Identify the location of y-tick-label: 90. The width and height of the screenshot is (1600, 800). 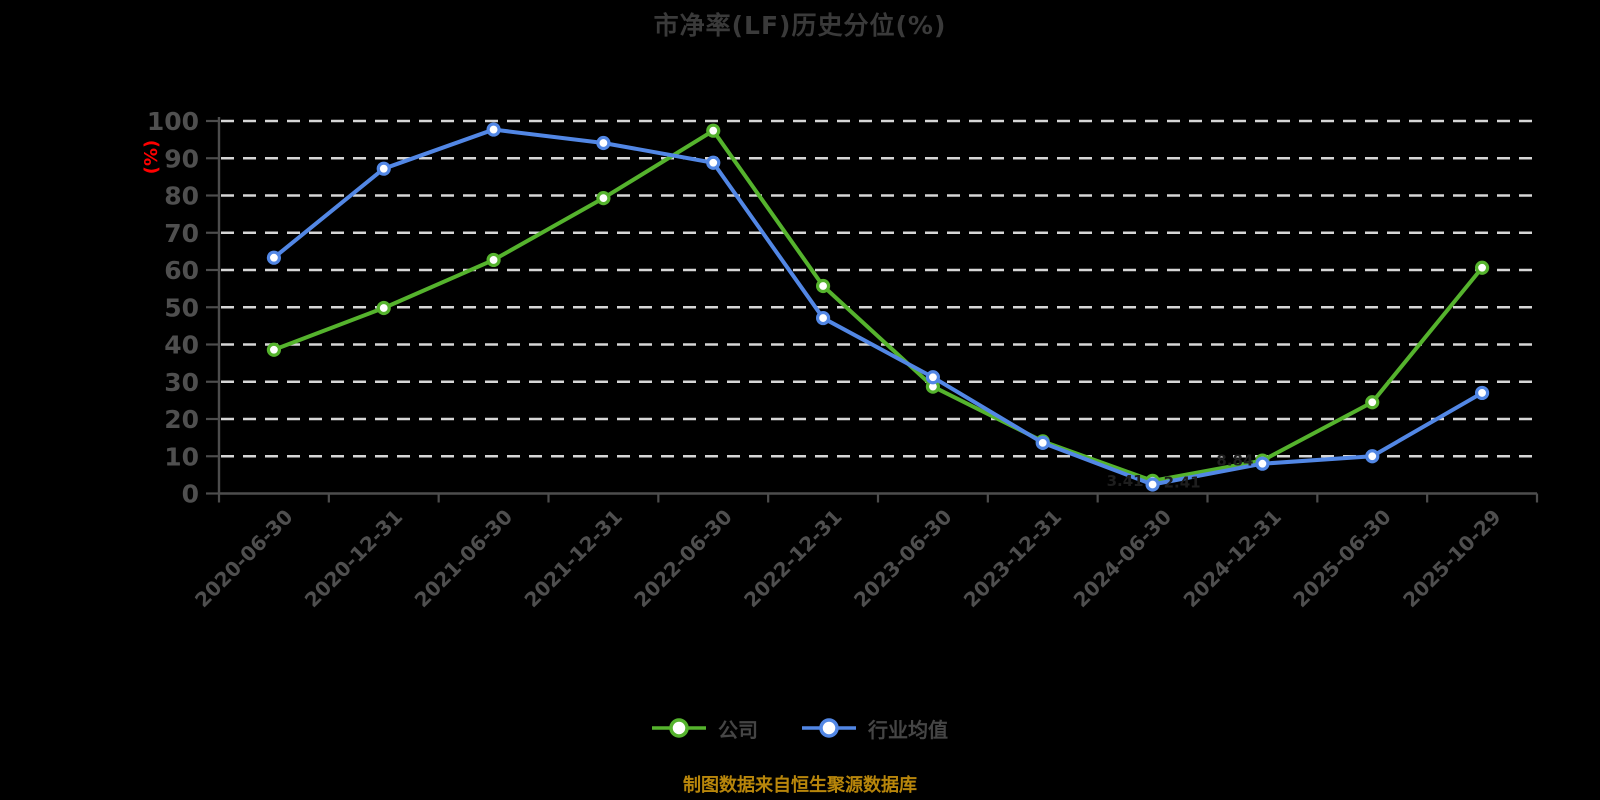
(181, 158).